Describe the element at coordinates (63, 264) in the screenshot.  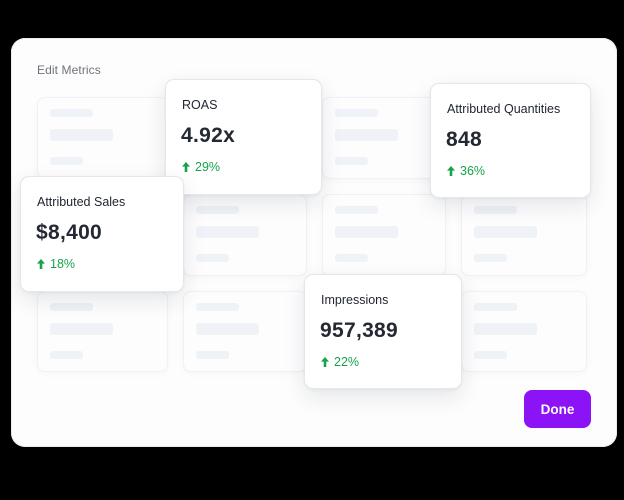
I see `metric-change-value: 18%` at that location.